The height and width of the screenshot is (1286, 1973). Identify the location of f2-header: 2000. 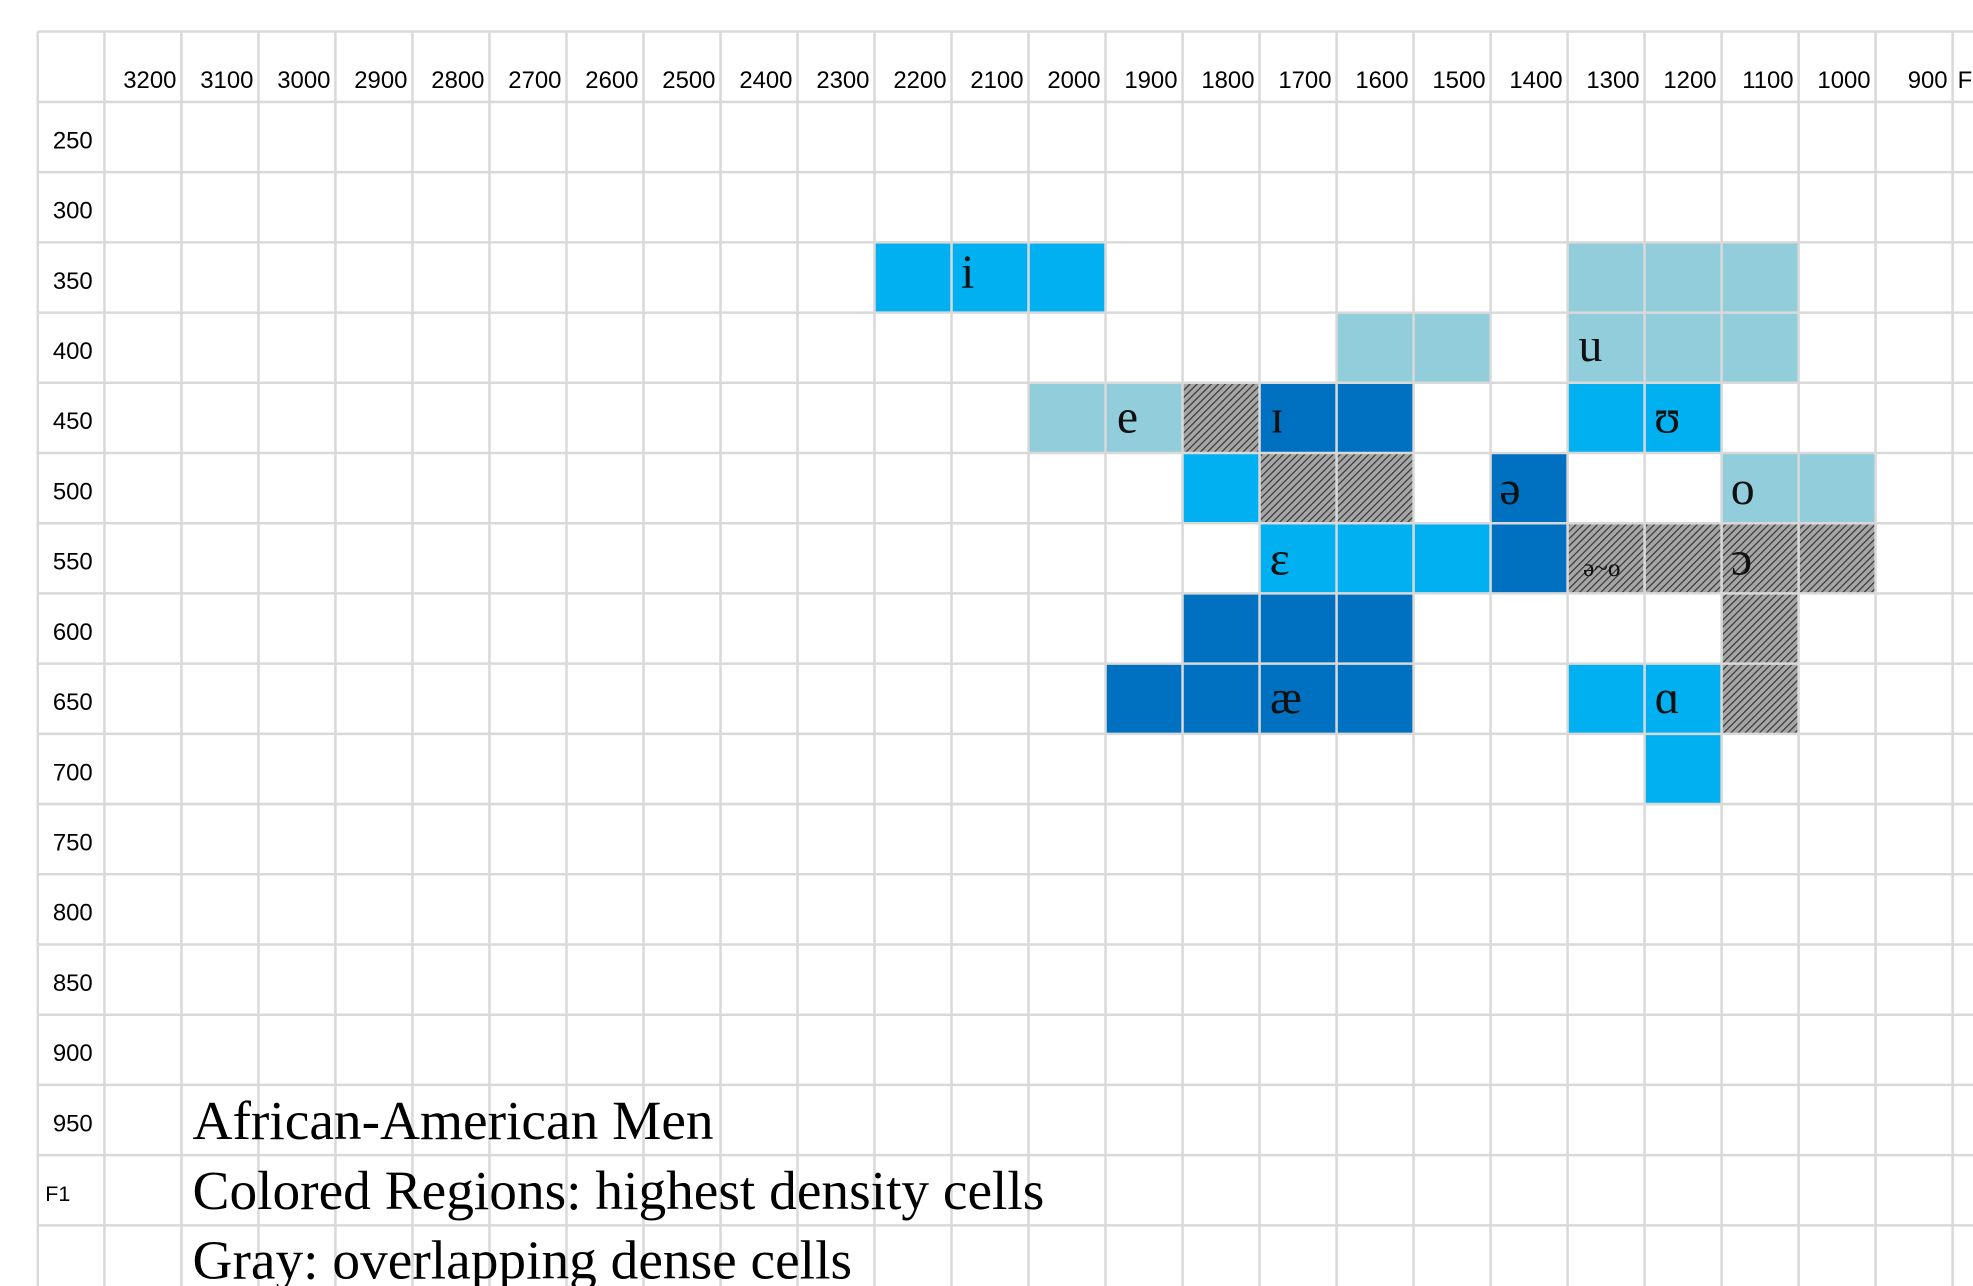
(1073, 80).